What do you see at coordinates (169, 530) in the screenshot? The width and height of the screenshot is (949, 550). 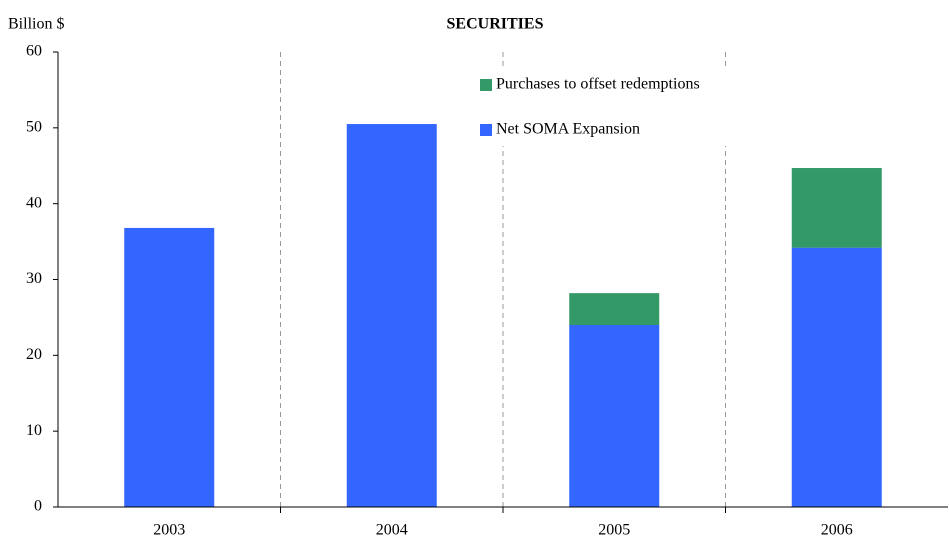 I see `x-tick-label: 2003` at bounding box center [169, 530].